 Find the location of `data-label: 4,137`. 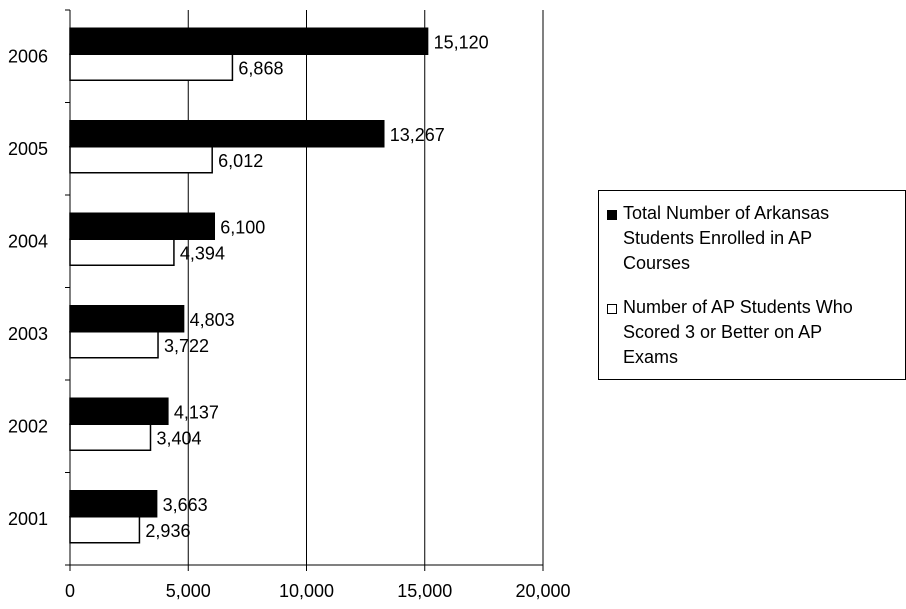

data-label: 4,137 is located at coordinates (196, 412).